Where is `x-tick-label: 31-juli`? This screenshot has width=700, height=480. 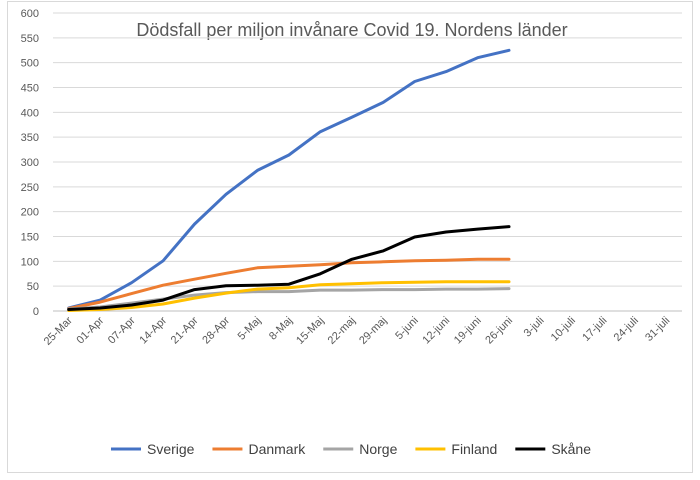
x-tick-label: 31-juli is located at coordinates (657, 329).